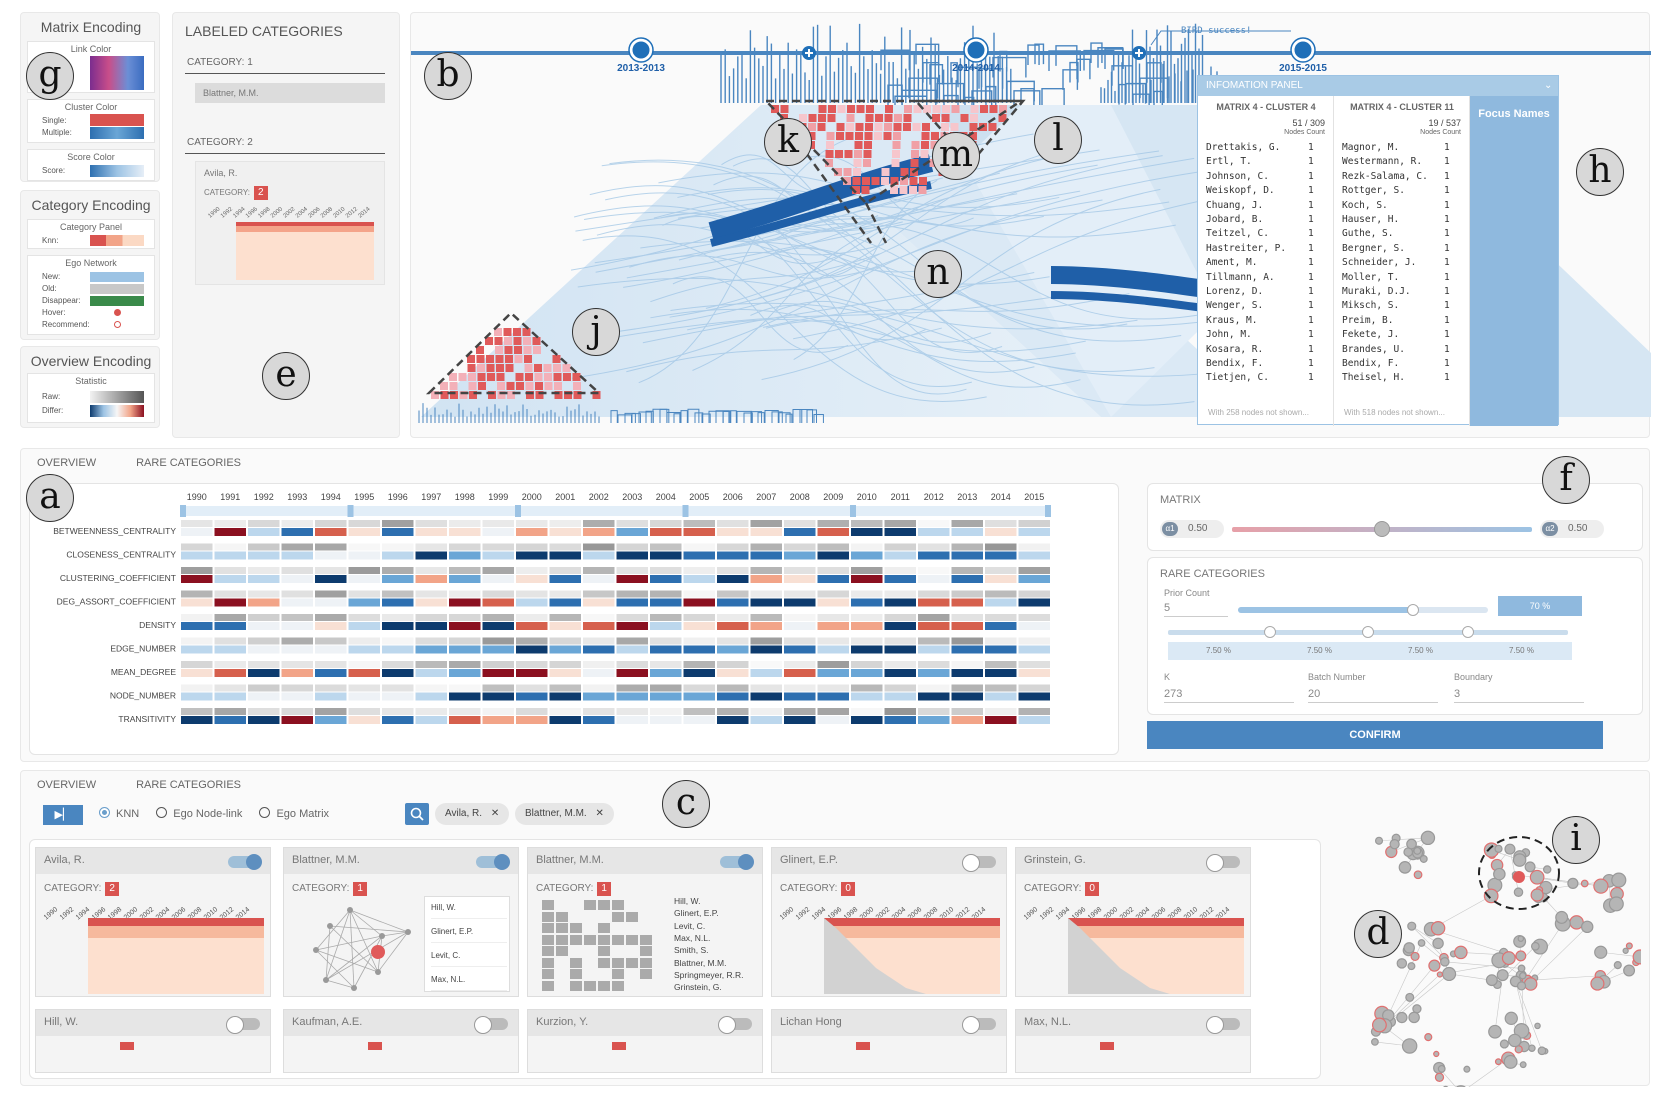  I want to click on alpha-slider-handle, so click(1382, 529).